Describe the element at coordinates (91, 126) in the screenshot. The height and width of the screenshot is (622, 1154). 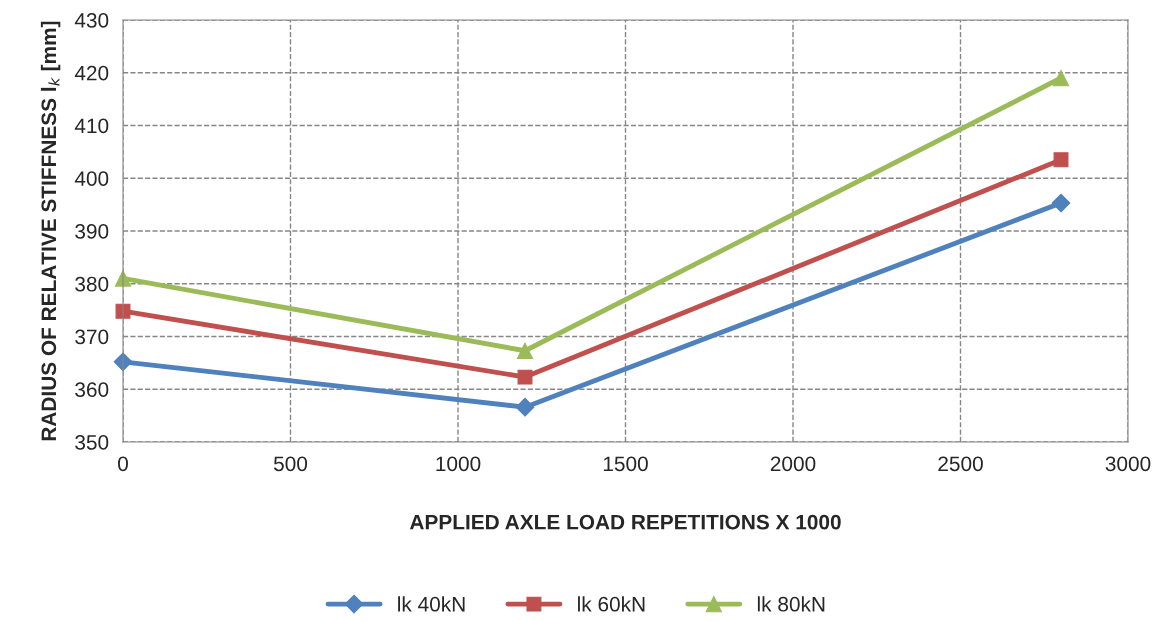
I see `y-tick-label: 410` at that location.